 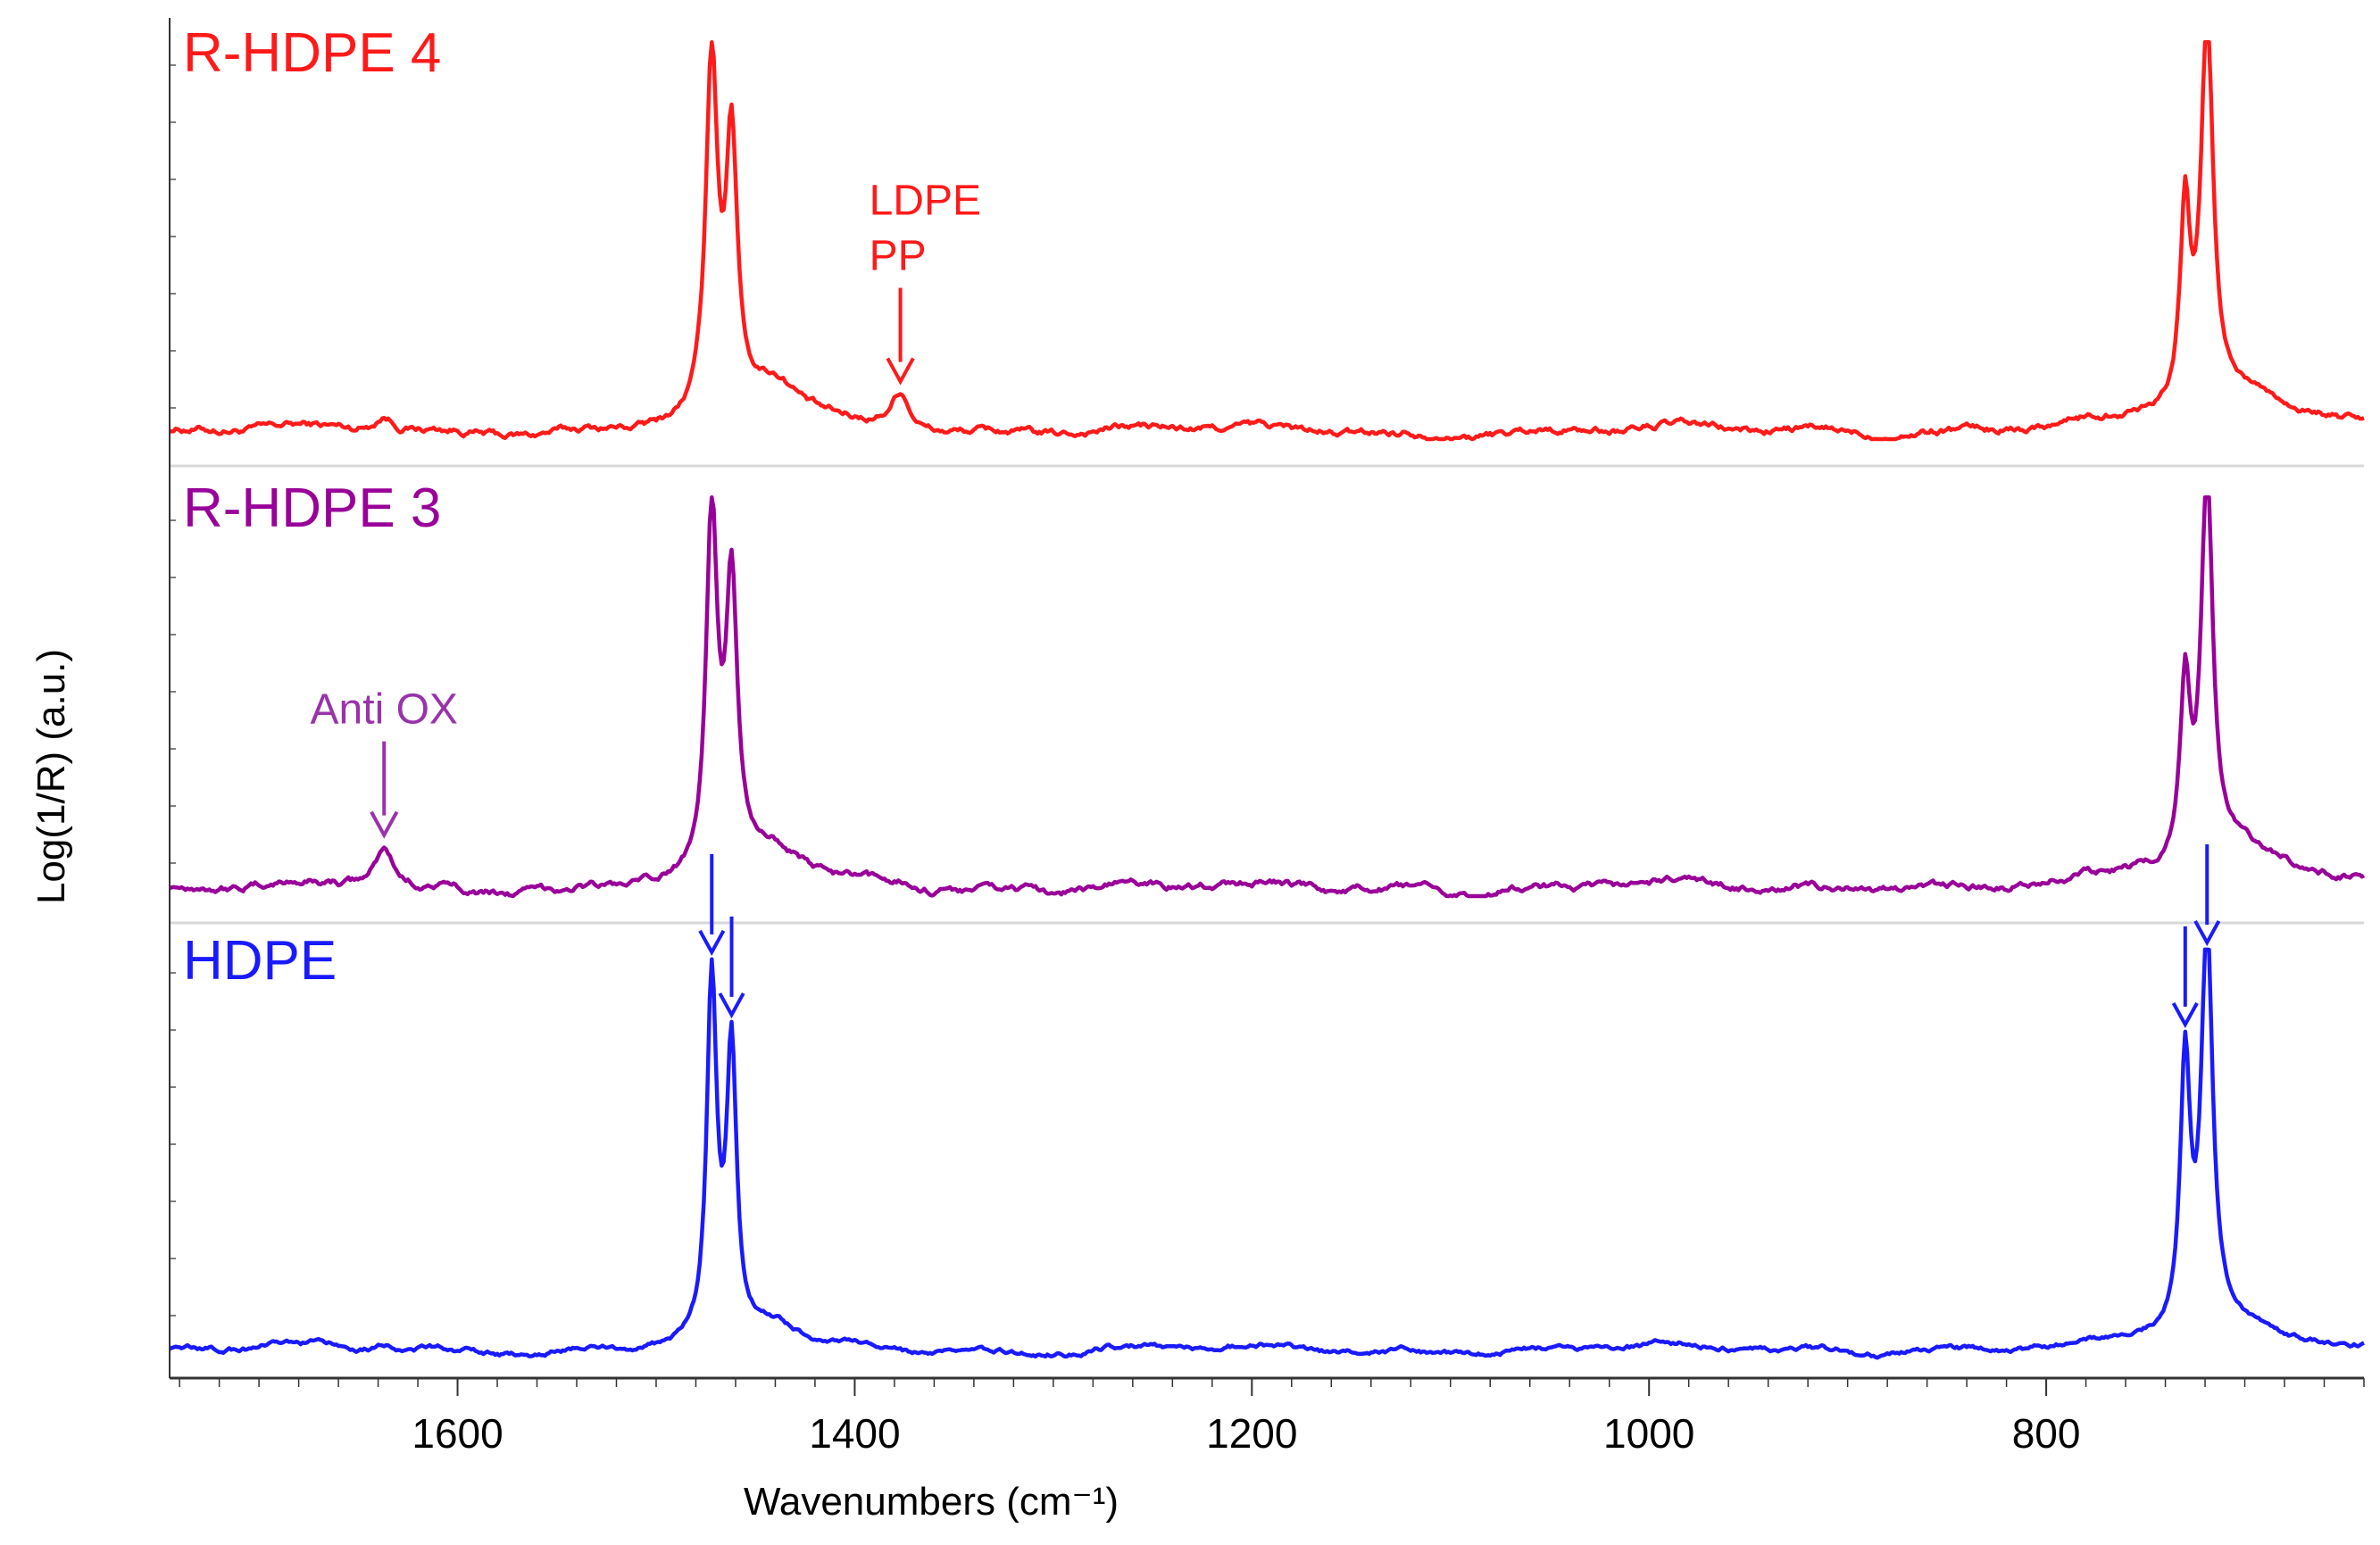 What do you see at coordinates (1251, 1433) in the screenshot?
I see `x-tick-label: 1200` at bounding box center [1251, 1433].